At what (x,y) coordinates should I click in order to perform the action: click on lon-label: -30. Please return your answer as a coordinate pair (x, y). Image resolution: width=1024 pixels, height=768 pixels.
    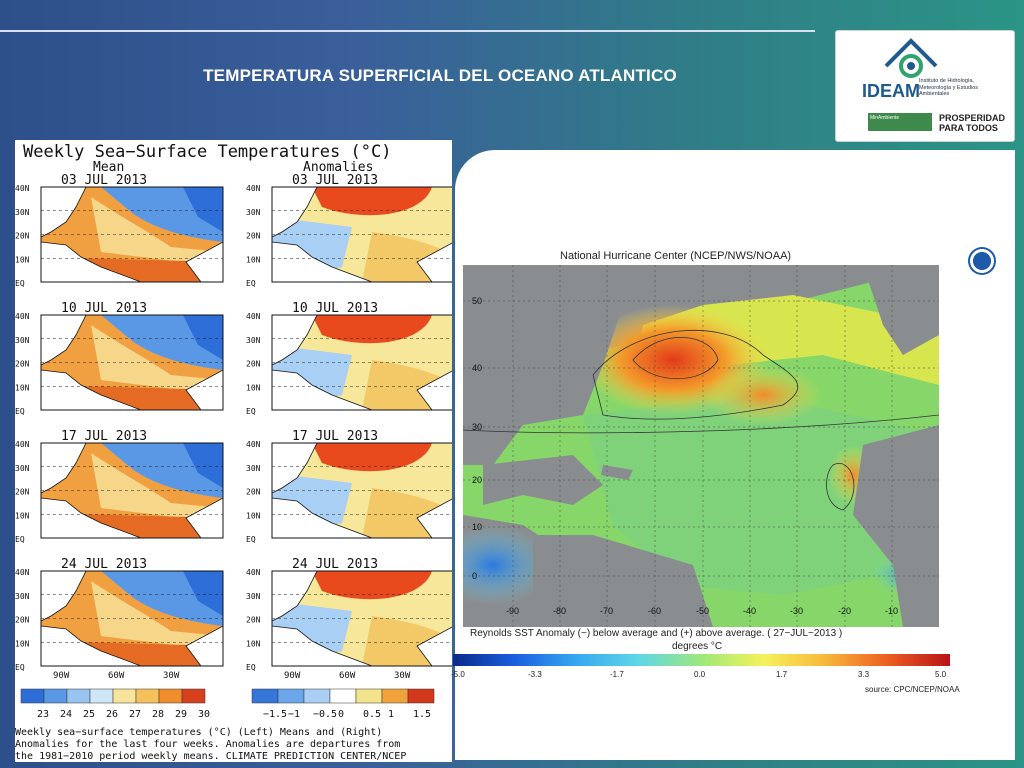
    Looking at the image, I should click on (797, 611).